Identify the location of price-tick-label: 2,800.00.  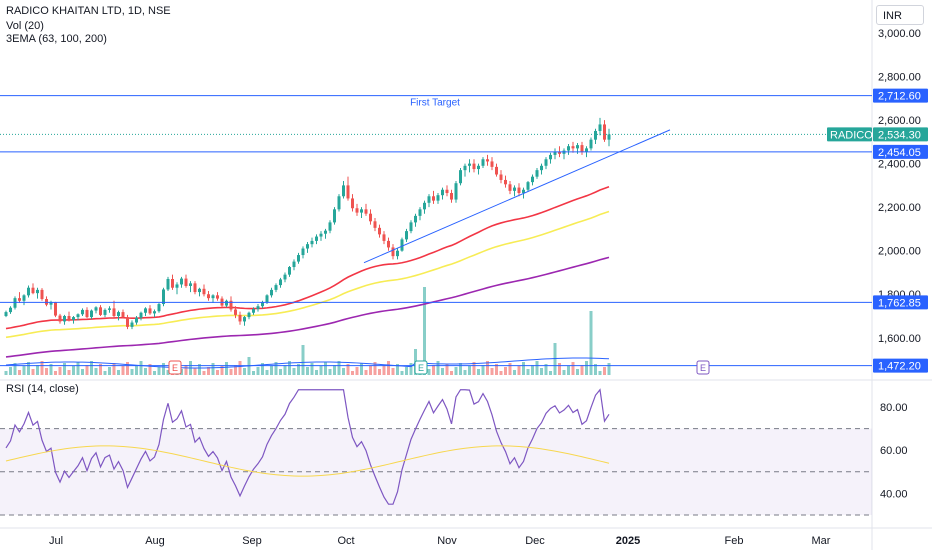
(899, 78).